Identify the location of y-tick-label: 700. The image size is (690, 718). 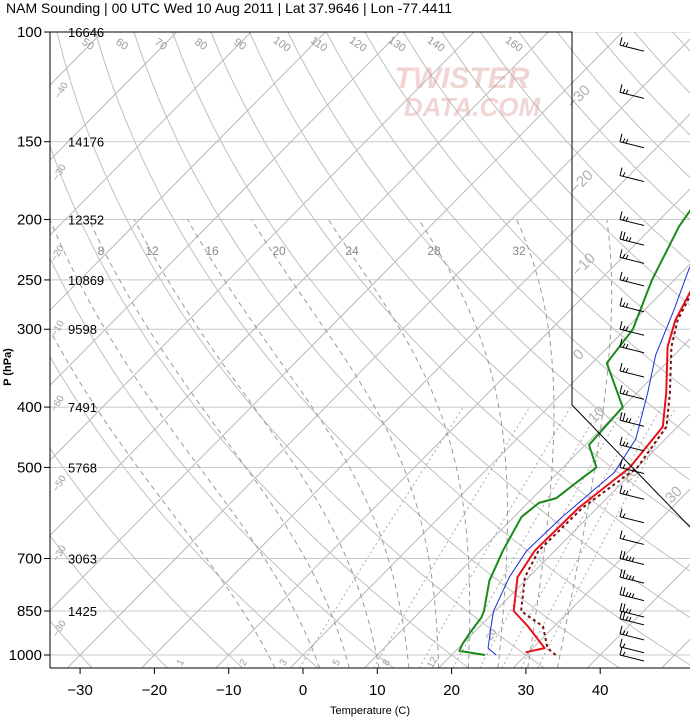
(29, 558).